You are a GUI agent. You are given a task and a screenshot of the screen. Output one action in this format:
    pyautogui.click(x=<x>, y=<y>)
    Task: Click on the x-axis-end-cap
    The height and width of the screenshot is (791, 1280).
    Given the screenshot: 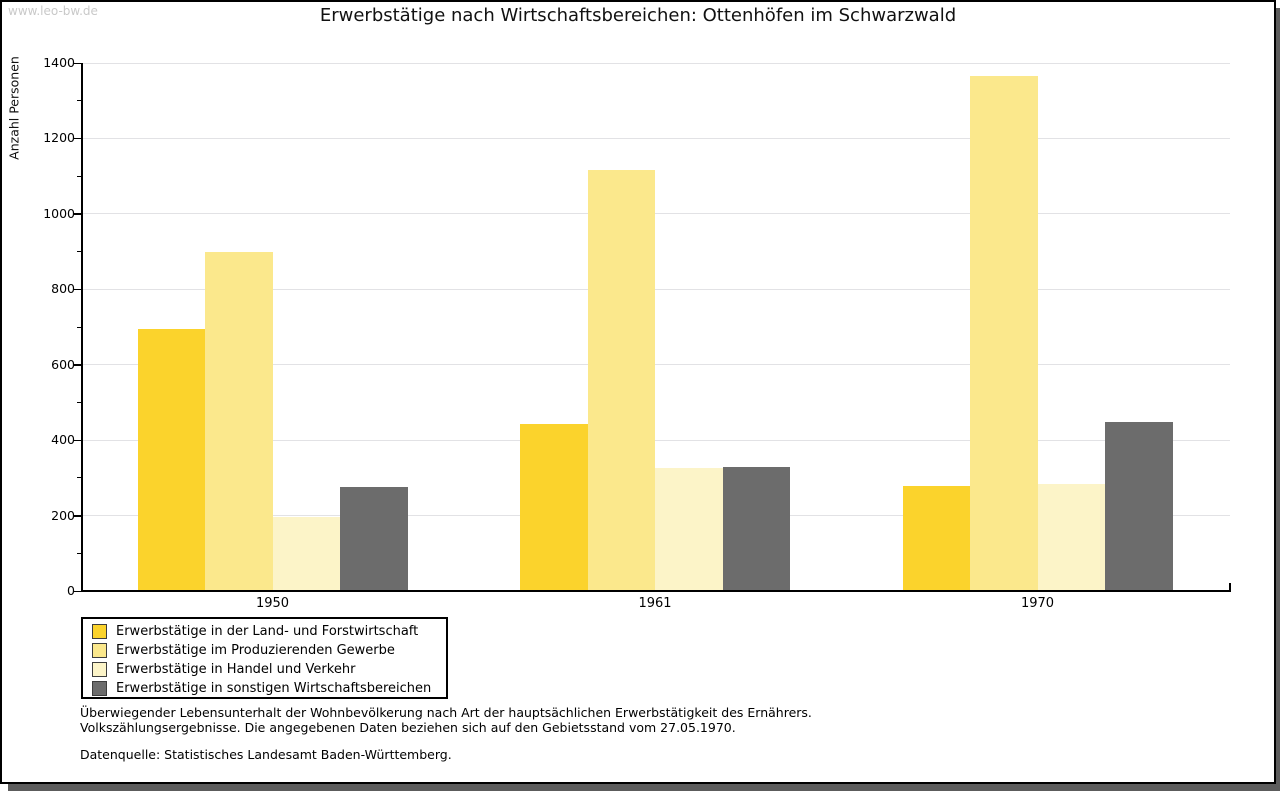 What is the action you would take?
    pyautogui.click(x=1230, y=586)
    